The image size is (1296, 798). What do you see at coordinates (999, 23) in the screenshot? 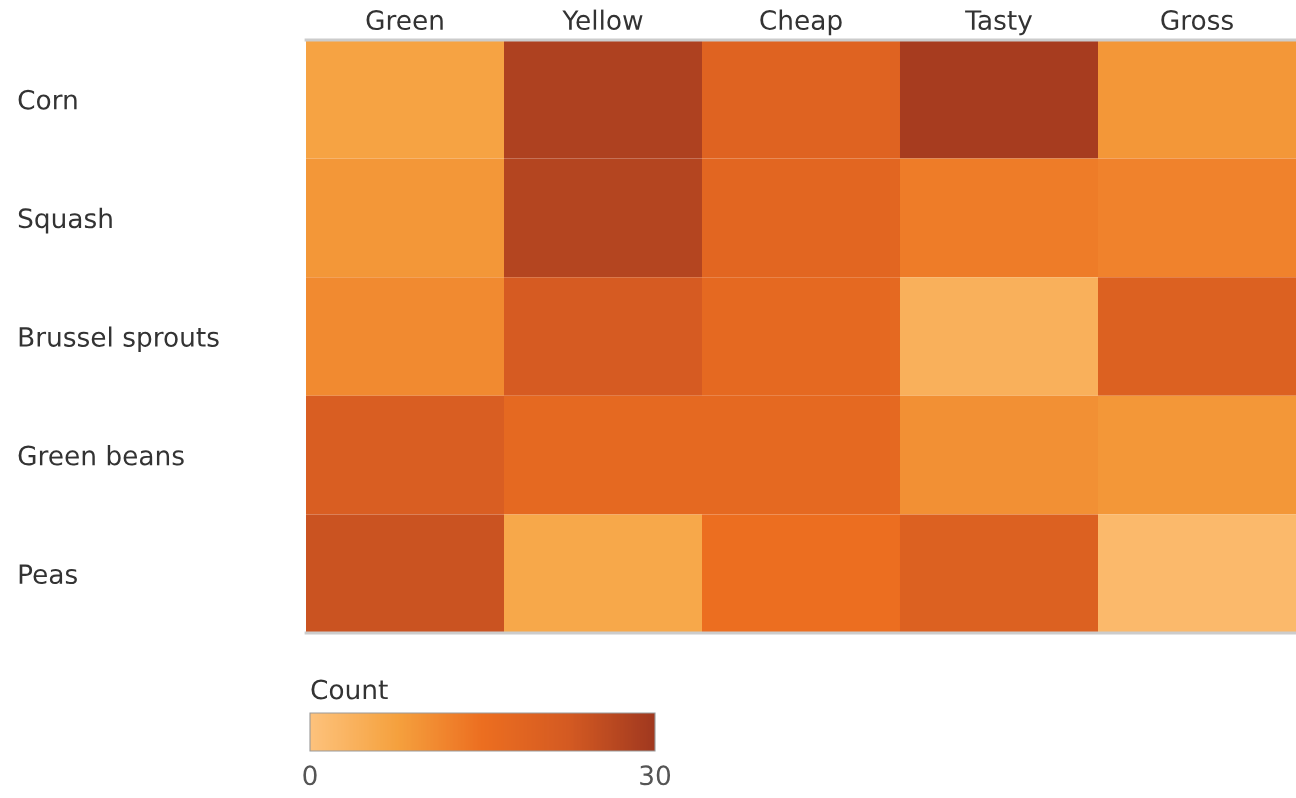
I see `x-tick-label: Tasty` at bounding box center [999, 23].